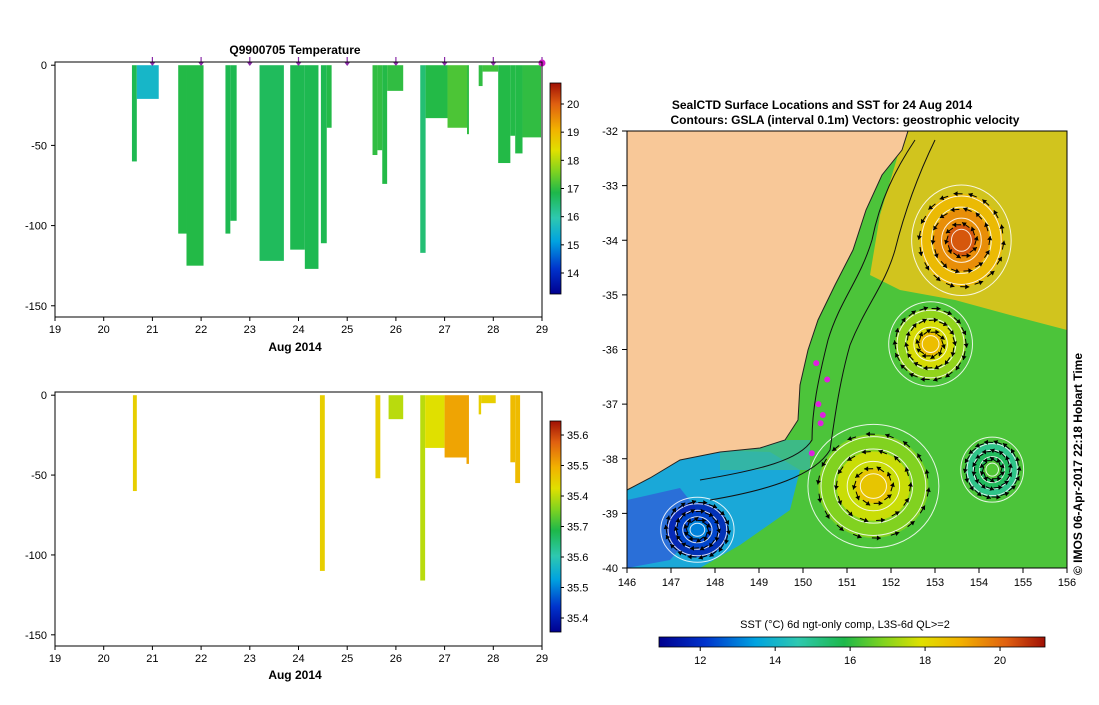  I want to click on map-y-tick-label: -34, so click(610, 241).